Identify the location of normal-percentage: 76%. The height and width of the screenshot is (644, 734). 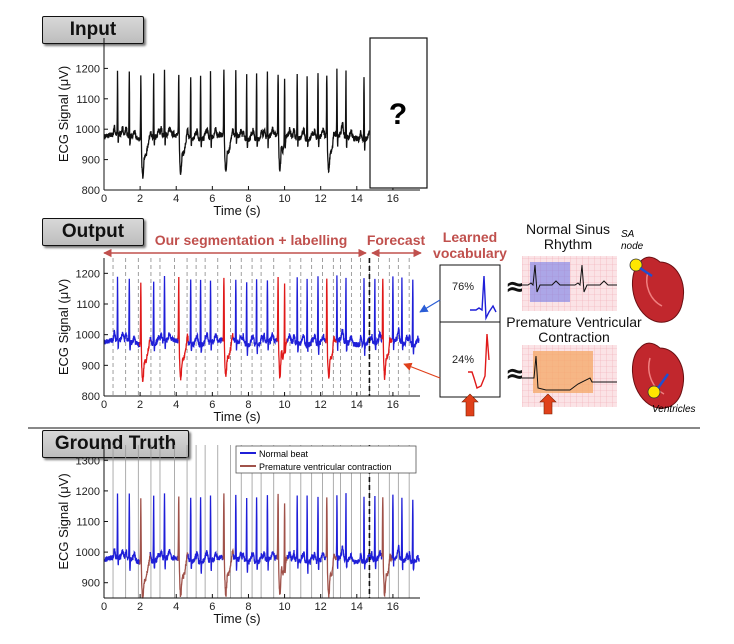
(463, 287).